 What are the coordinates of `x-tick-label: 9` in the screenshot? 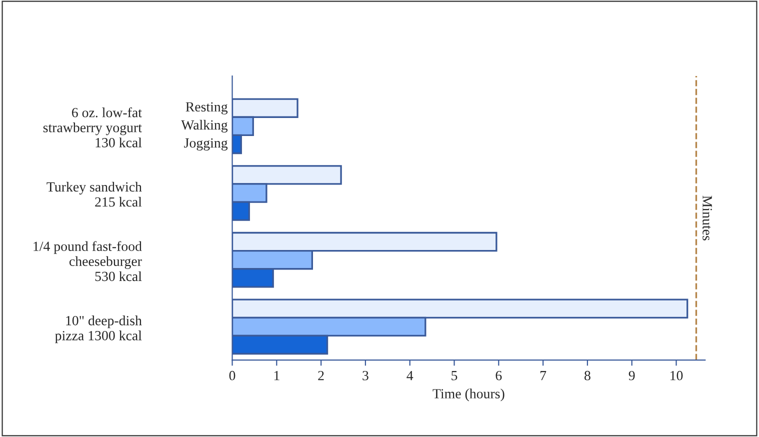 It's located at (631, 375).